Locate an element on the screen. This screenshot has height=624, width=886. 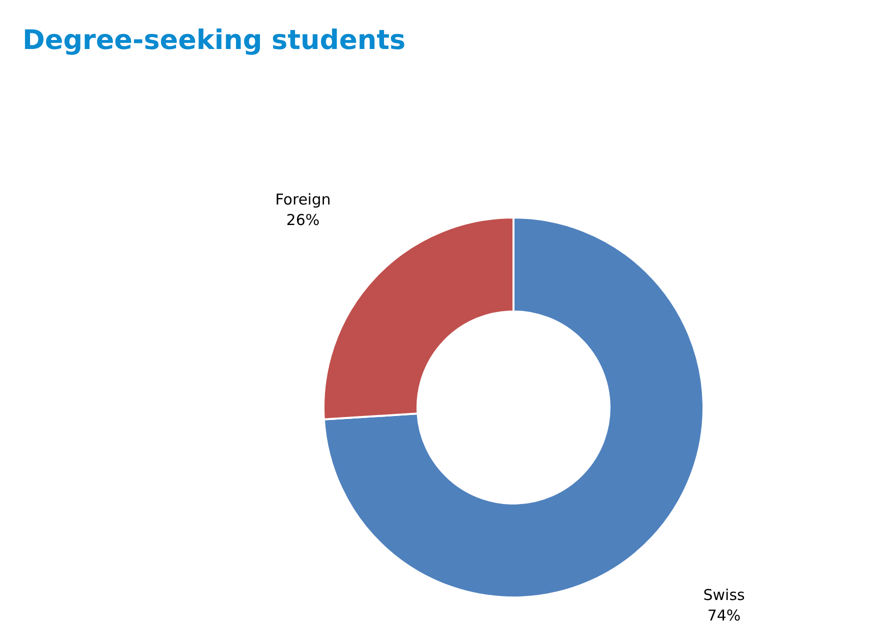
slice-label: Foreign is located at coordinates (303, 199).